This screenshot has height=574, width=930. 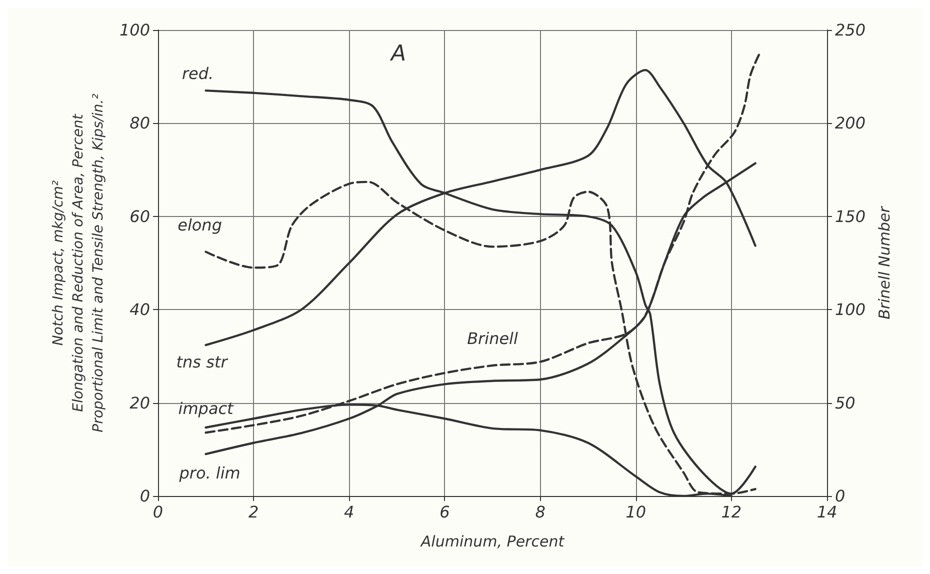 I want to click on series-label: pro. lim, so click(x=209, y=473).